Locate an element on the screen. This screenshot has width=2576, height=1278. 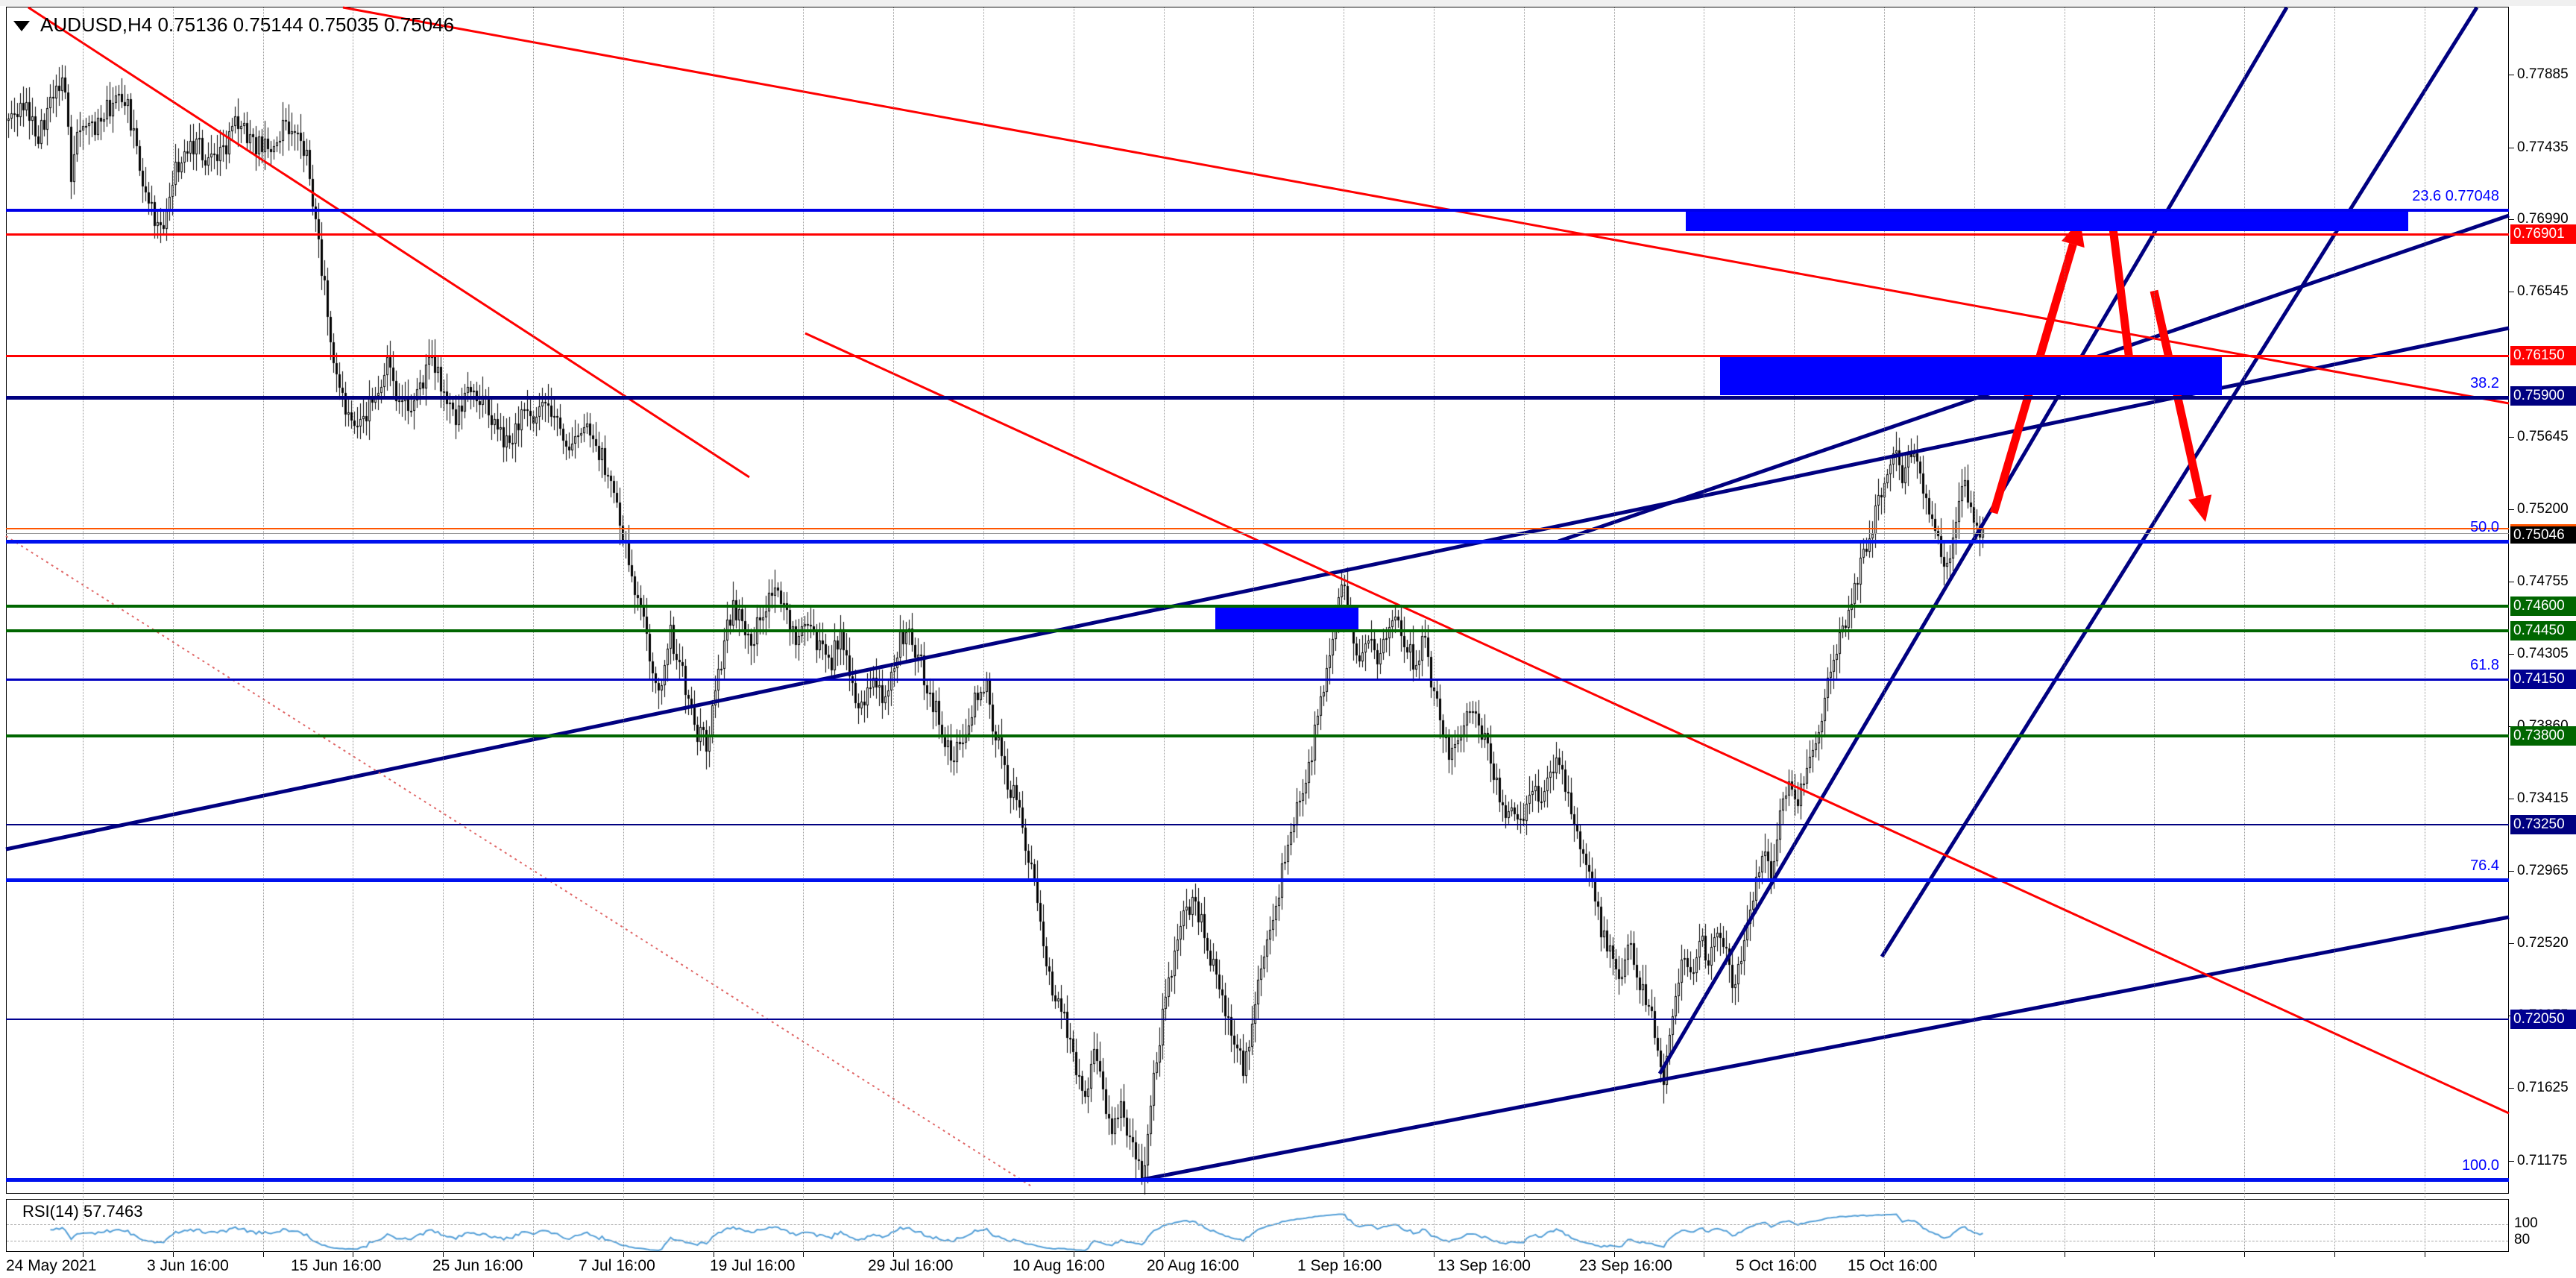
date-axis-label: 15 Oct 16:00 is located at coordinates (1893, 1265).